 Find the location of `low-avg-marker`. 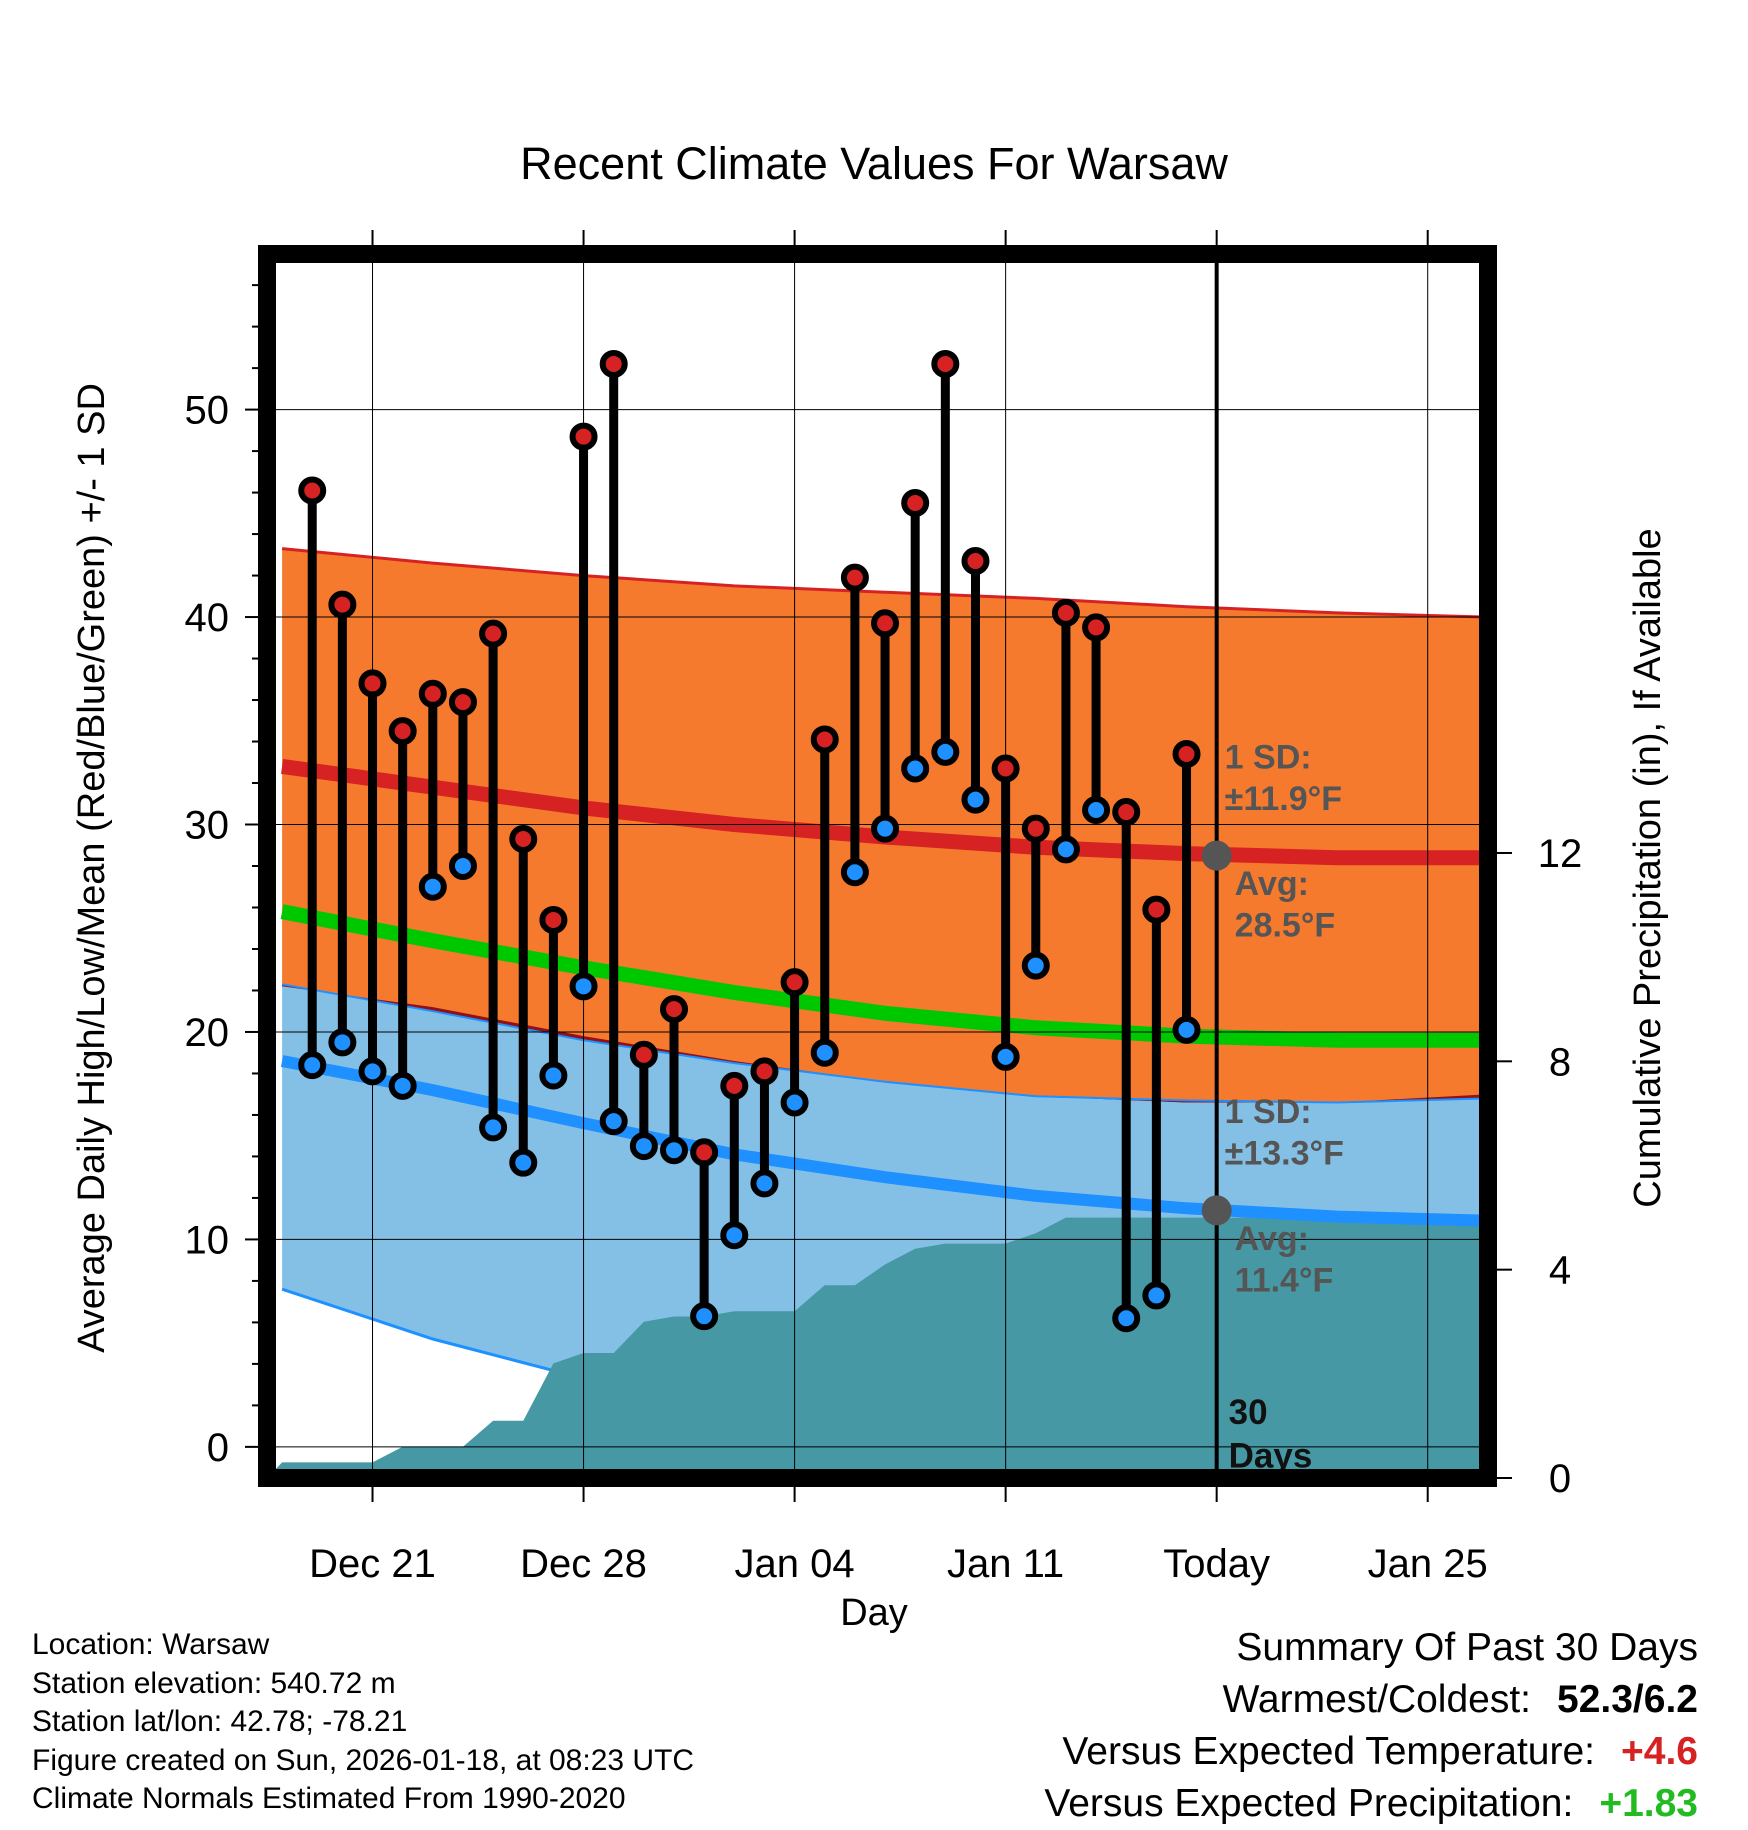

low-avg-marker is located at coordinates (1216, 1210).